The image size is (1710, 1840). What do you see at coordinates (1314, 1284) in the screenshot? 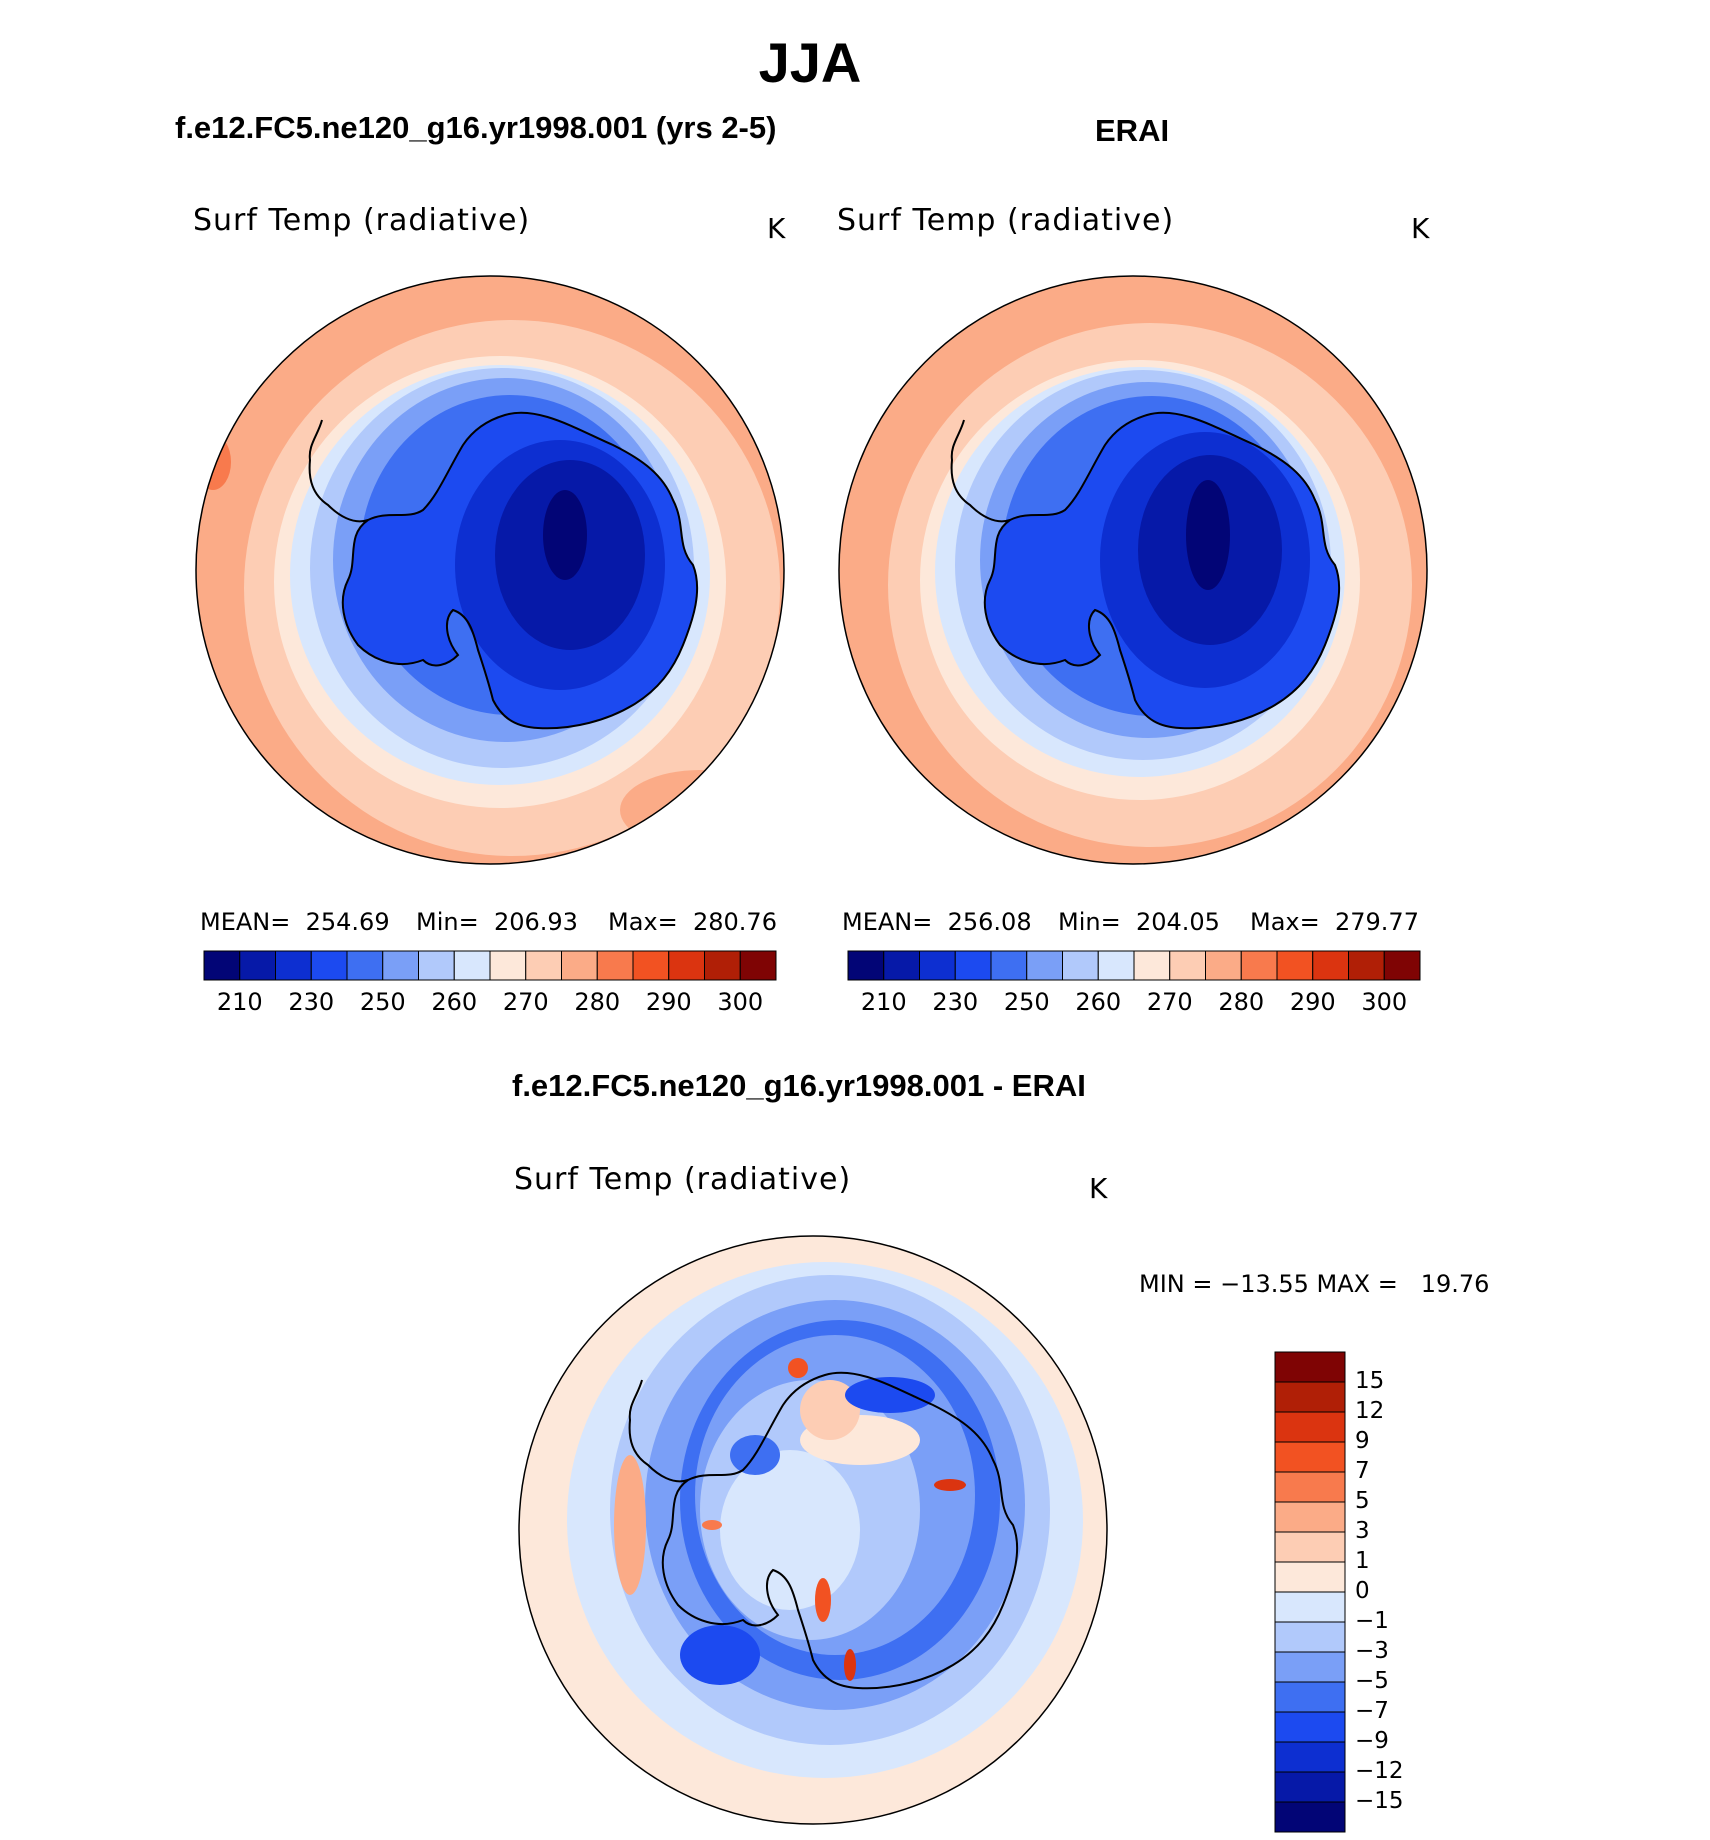
I see `diff-range-stat: MIN = −13.55 MAX = 19.76` at bounding box center [1314, 1284].